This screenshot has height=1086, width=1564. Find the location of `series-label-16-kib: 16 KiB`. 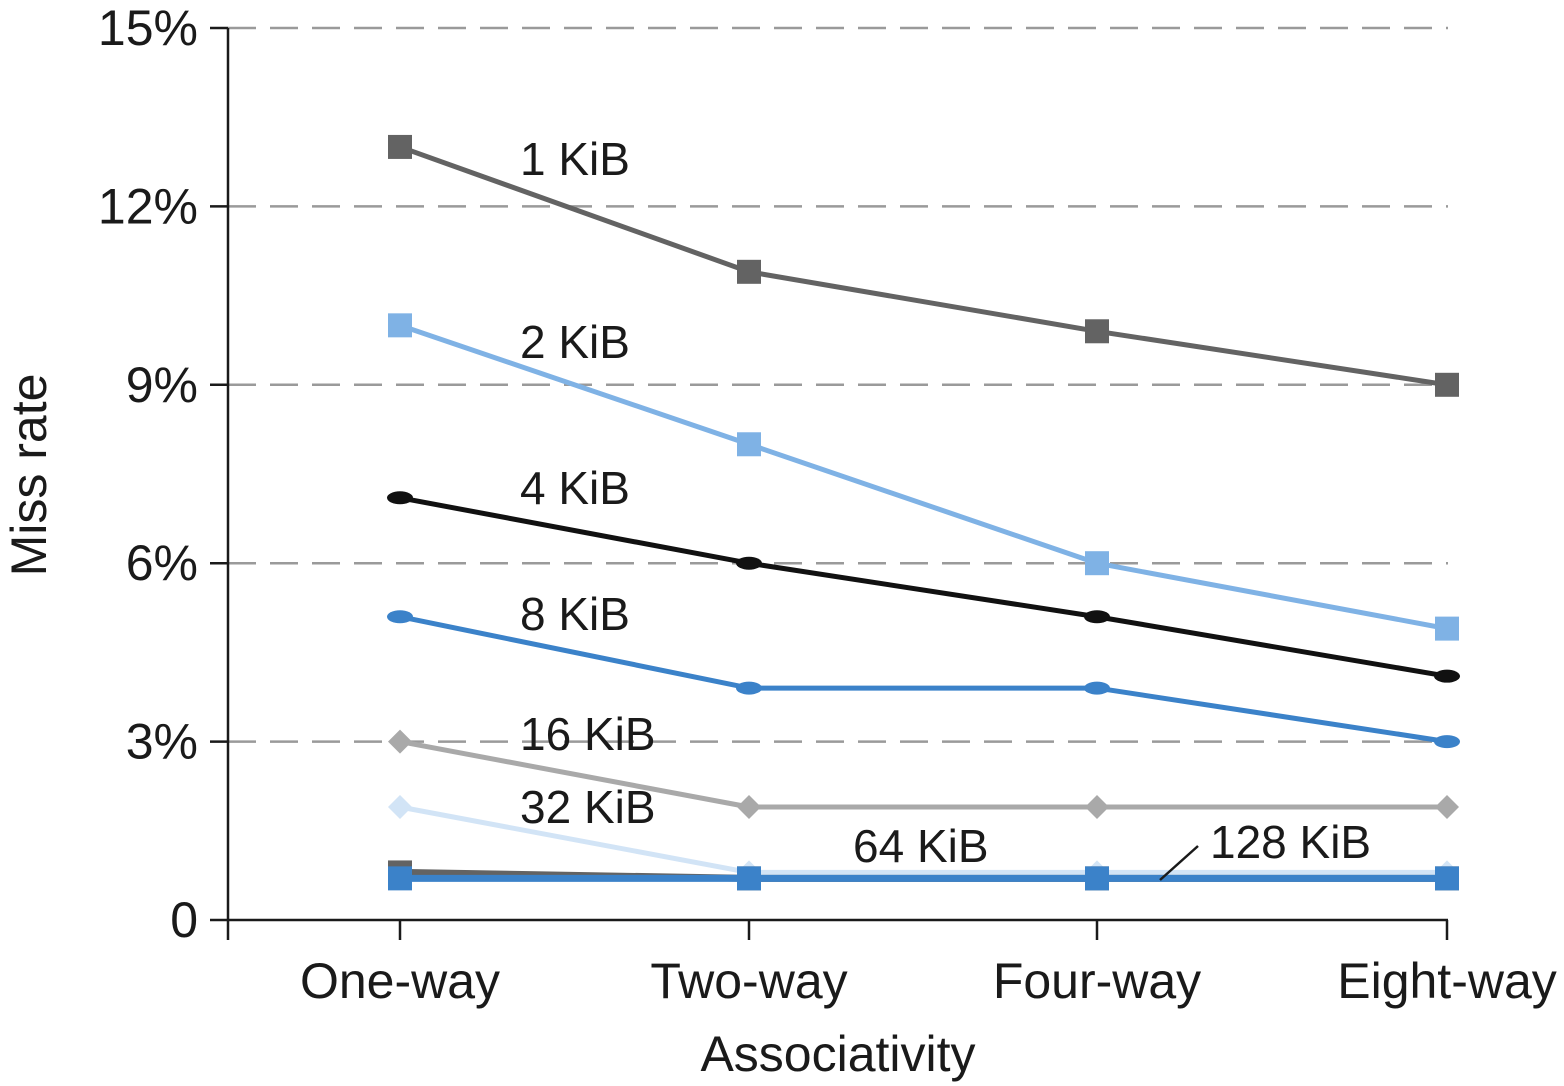

series-label-16-kib: 16 KiB is located at coordinates (588, 734).